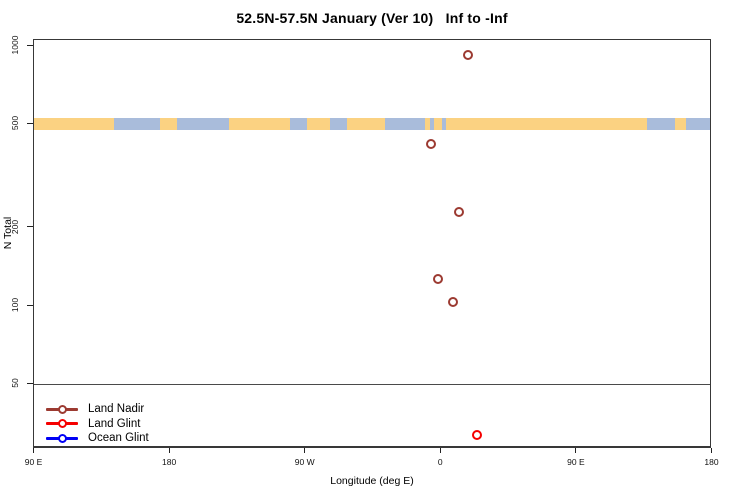 The width and height of the screenshot is (750, 500). I want to click on legend-item: Land Nadir, so click(134, 409).